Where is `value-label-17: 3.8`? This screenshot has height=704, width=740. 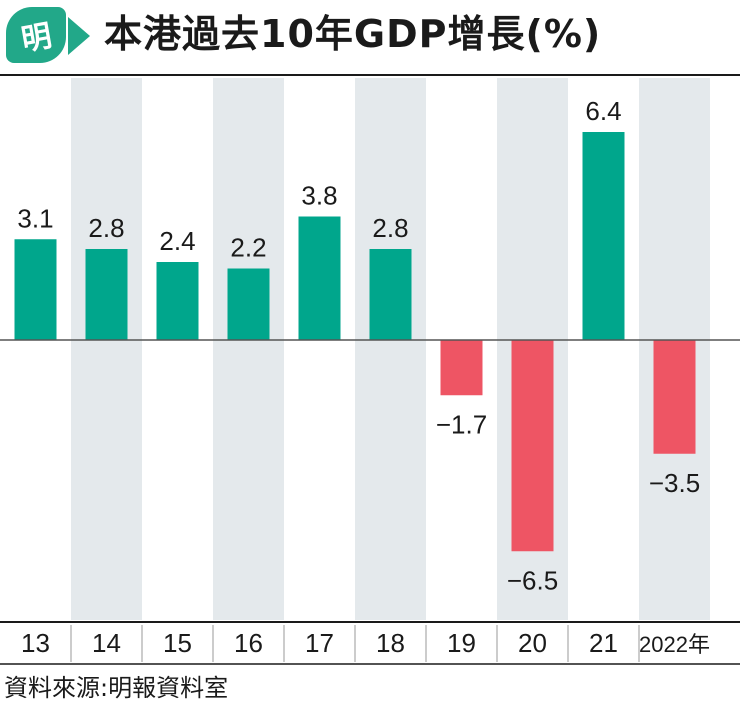 value-label-17: 3.8 is located at coordinates (319, 196).